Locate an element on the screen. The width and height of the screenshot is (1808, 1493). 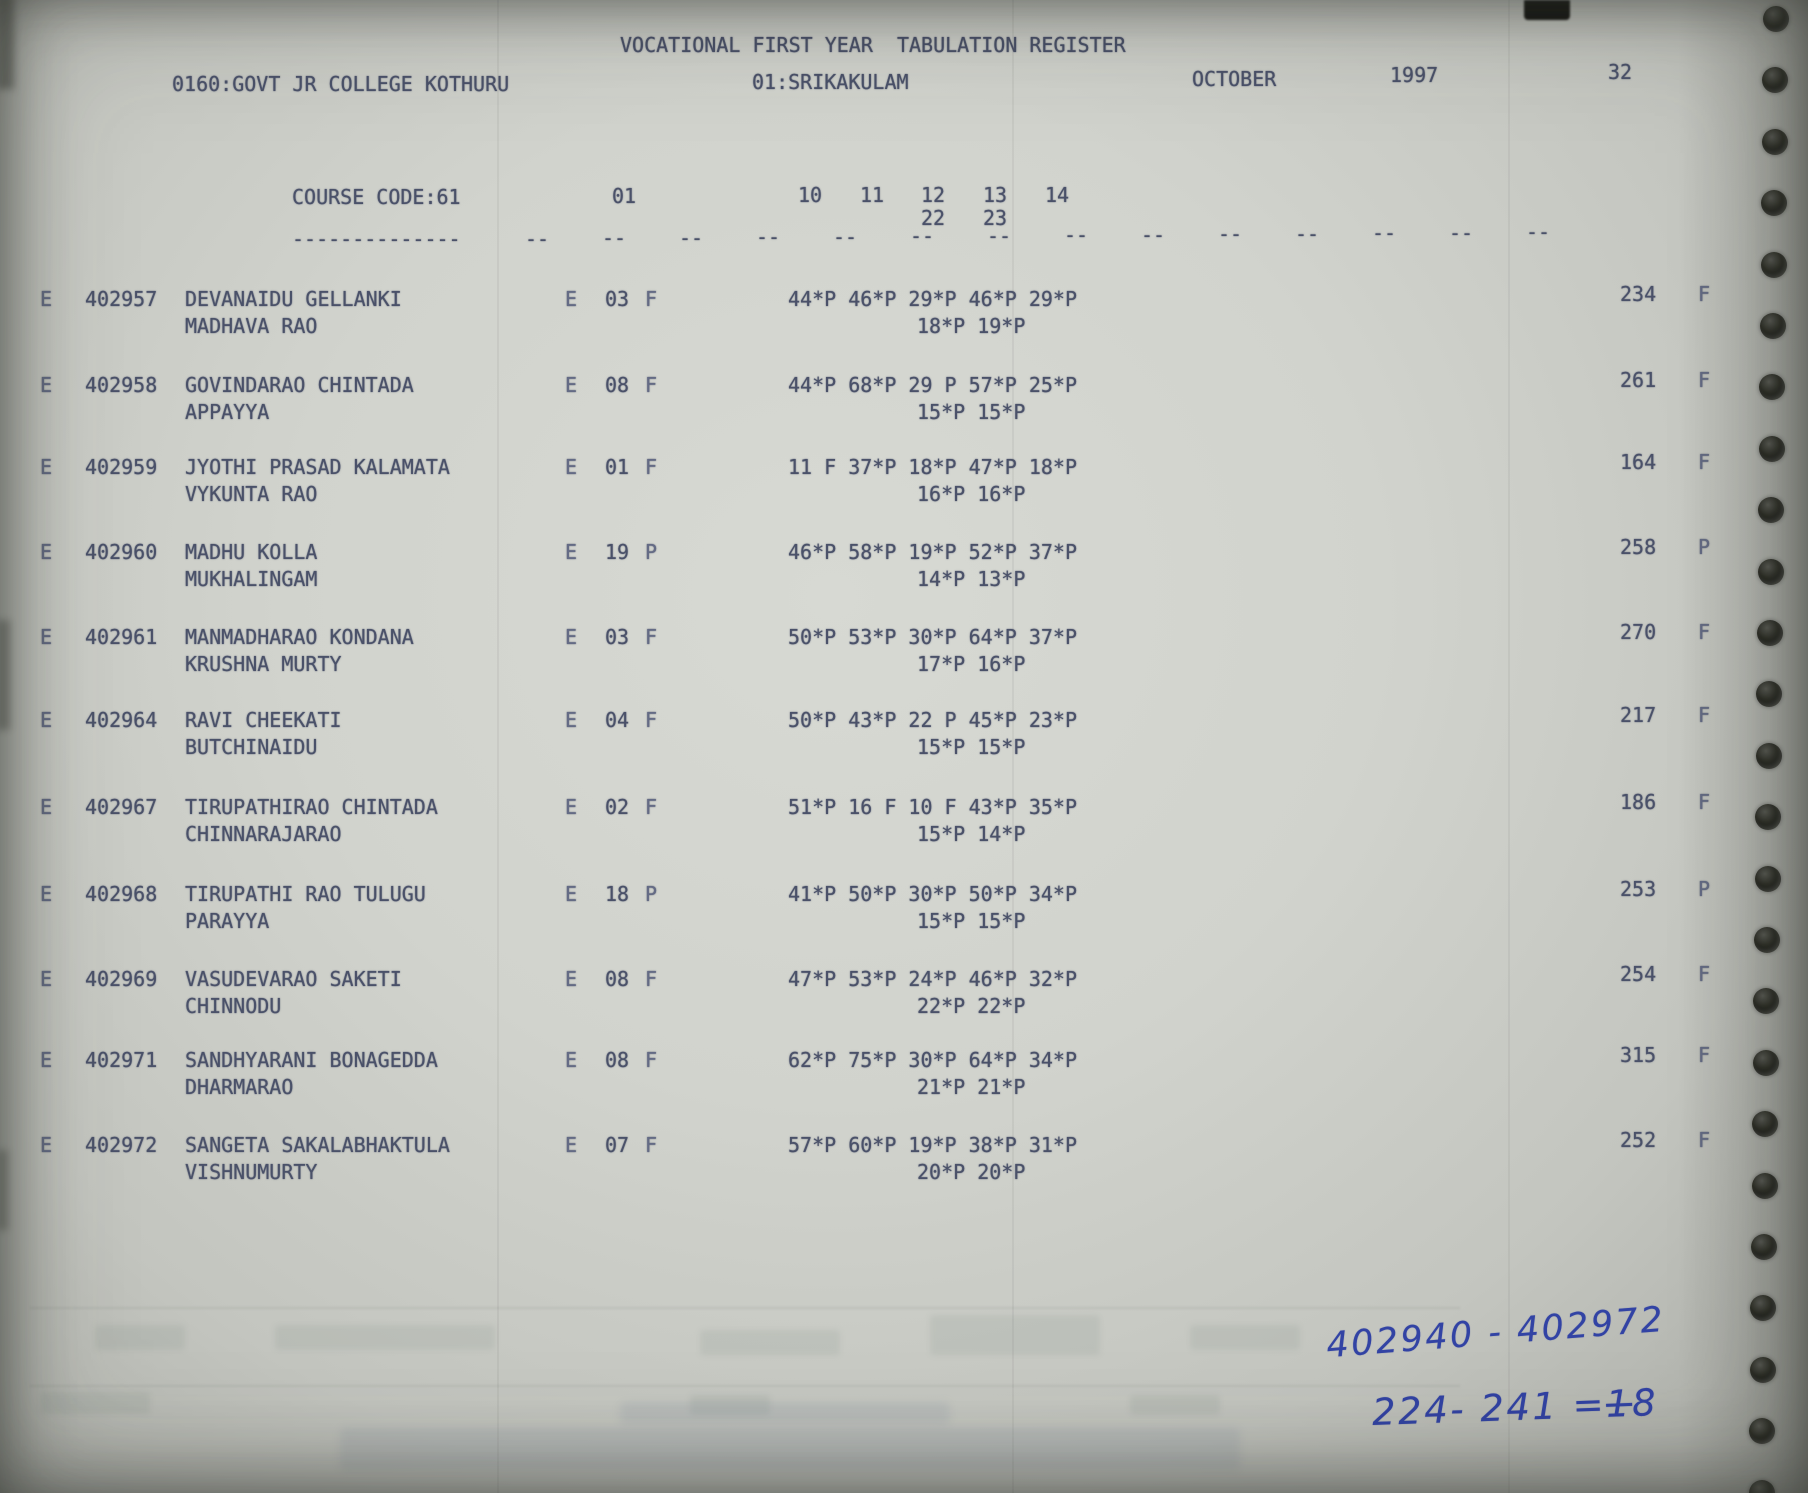
subject-header: 10 is located at coordinates (810, 195).